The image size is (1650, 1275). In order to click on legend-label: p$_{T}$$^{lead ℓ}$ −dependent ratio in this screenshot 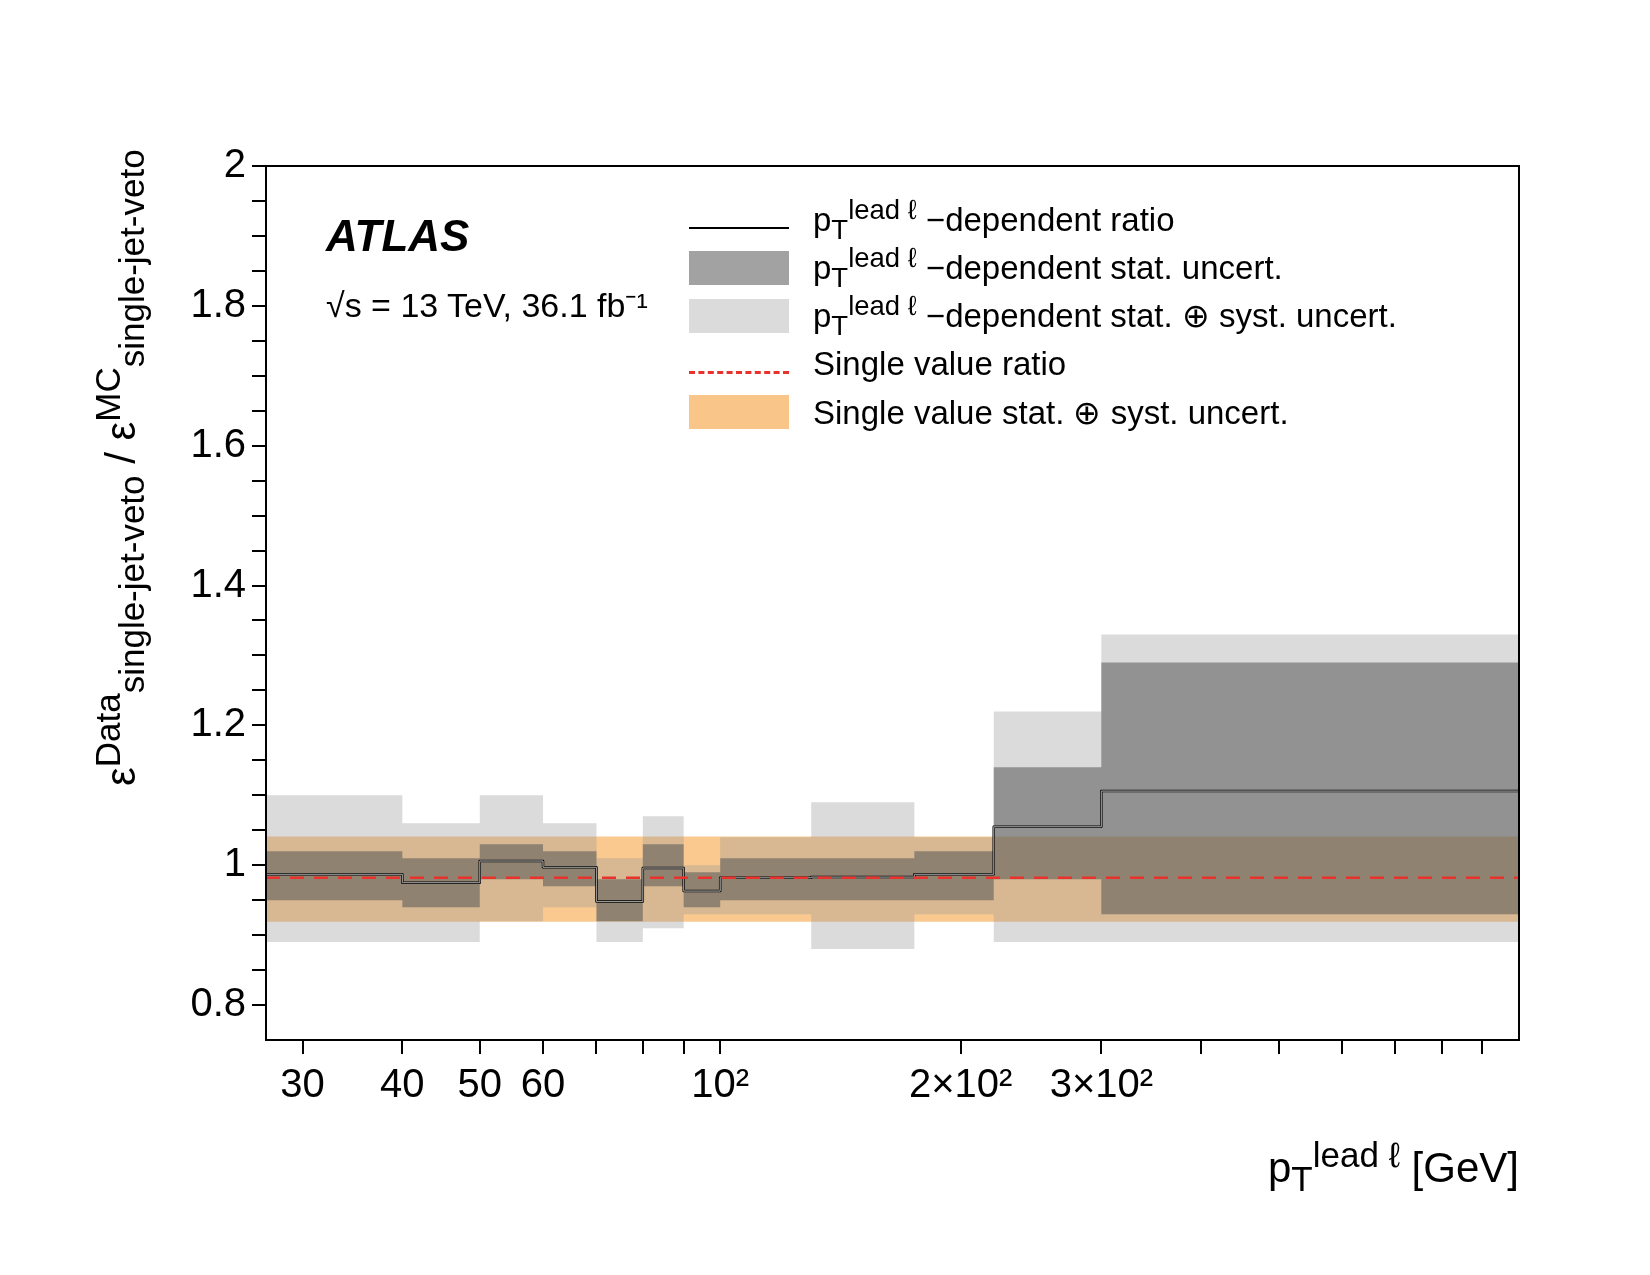, I will do `click(994, 219)`.